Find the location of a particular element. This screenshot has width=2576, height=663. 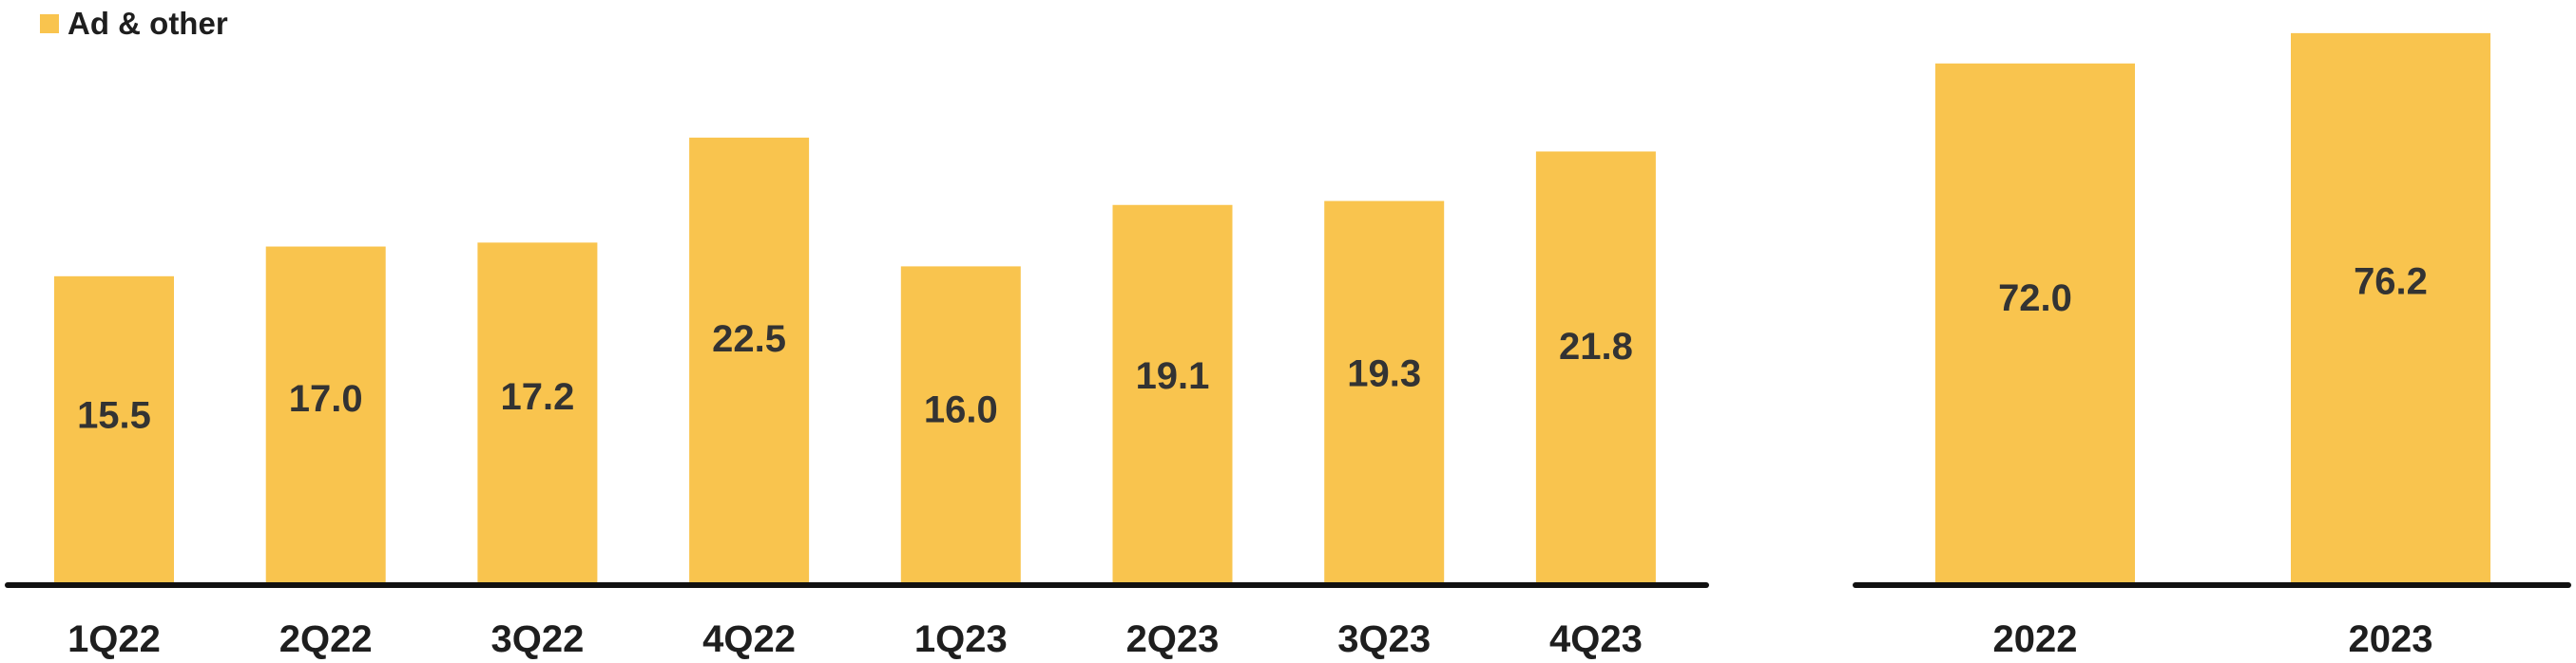

quarter-bar-4Q23 is located at coordinates (1595, 367).